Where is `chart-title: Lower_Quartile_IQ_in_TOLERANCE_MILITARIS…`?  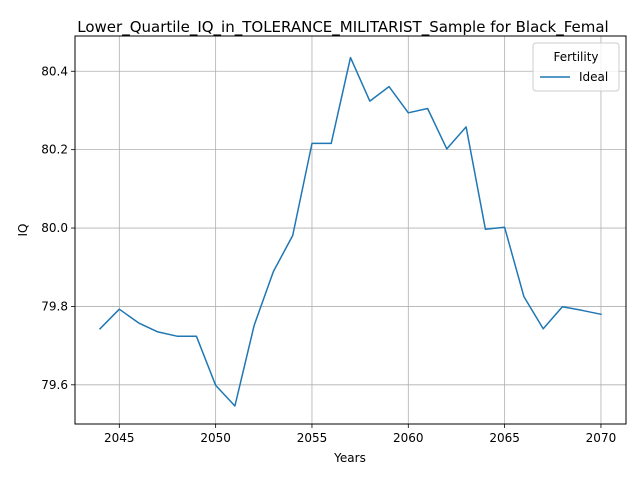
chart-title: Lower_Quartile_IQ_in_TOLERANCE_MILITARIS… is located at coordinates (342, 27).